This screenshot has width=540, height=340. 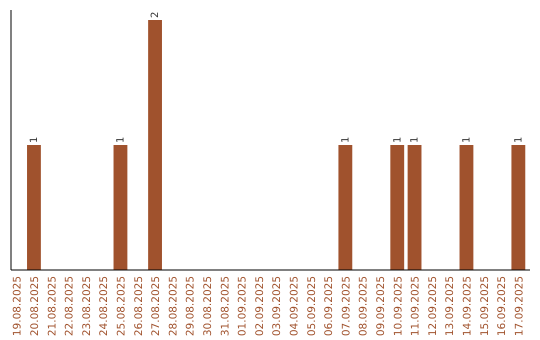 I want to click on x-tick-label: 05.09.2025, so click(x=312, y=306).